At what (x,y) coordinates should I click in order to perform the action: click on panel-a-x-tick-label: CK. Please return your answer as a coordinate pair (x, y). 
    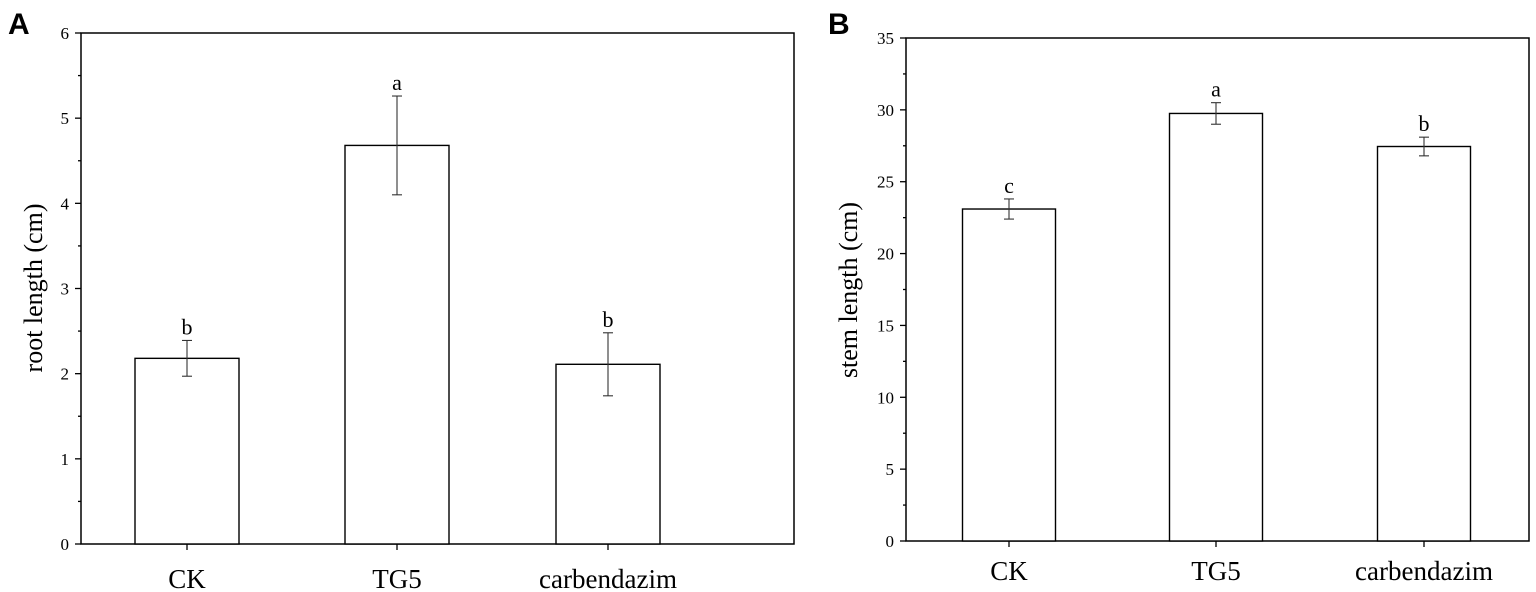
    Looking at the image, I should click on (187, 578).